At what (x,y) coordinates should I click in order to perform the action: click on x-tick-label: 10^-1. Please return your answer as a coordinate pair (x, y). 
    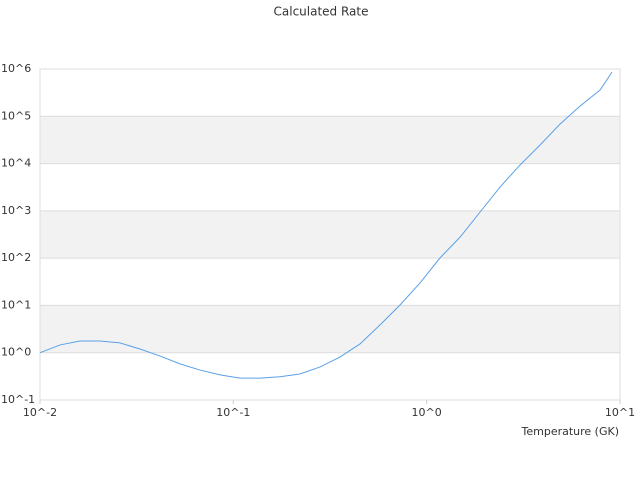
    Looking at the image, I should click on (233, 412).